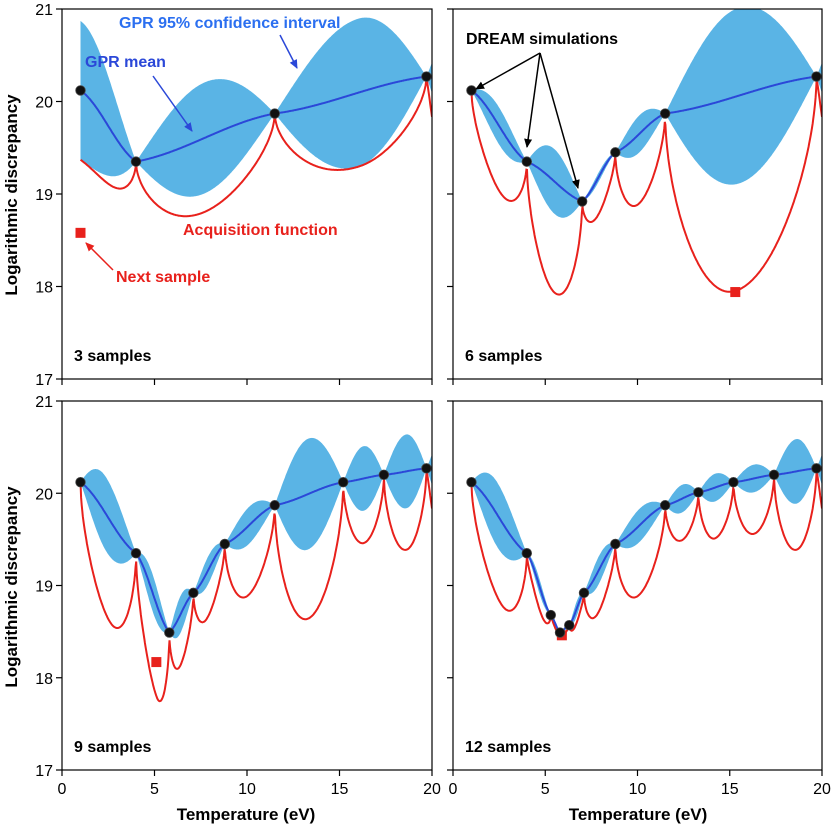  What do you see at coordinates (638, 814) in the screenshot?
I see `x-axis-label-right: Temperature (eV)` at bounding box center [638, 814].